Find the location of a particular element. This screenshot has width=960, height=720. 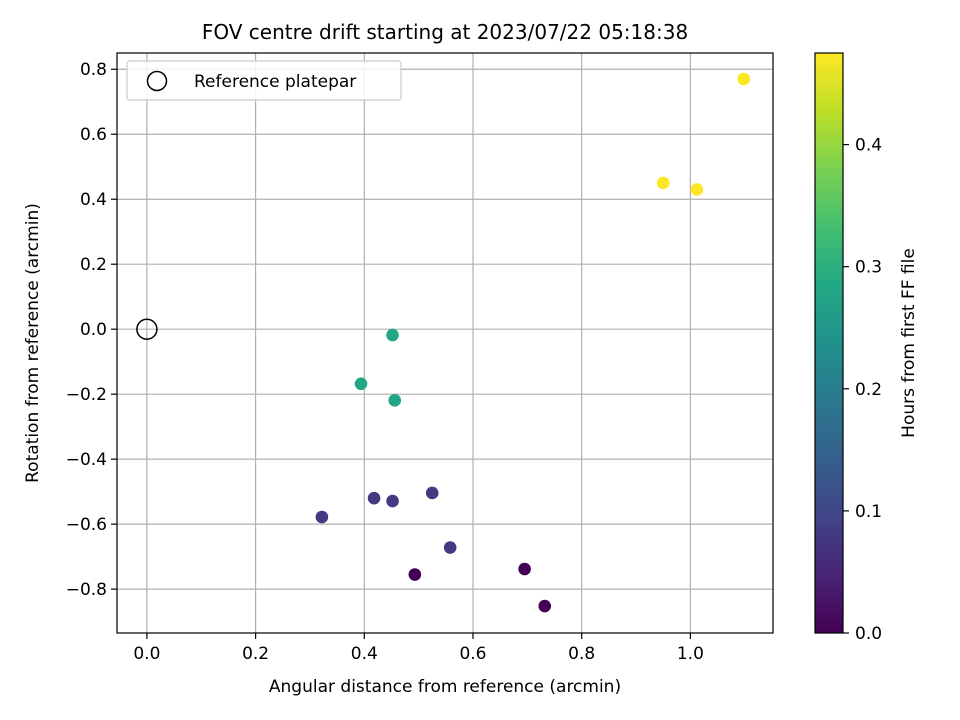

colorbar-gradient is located at coordinates (829, 343).